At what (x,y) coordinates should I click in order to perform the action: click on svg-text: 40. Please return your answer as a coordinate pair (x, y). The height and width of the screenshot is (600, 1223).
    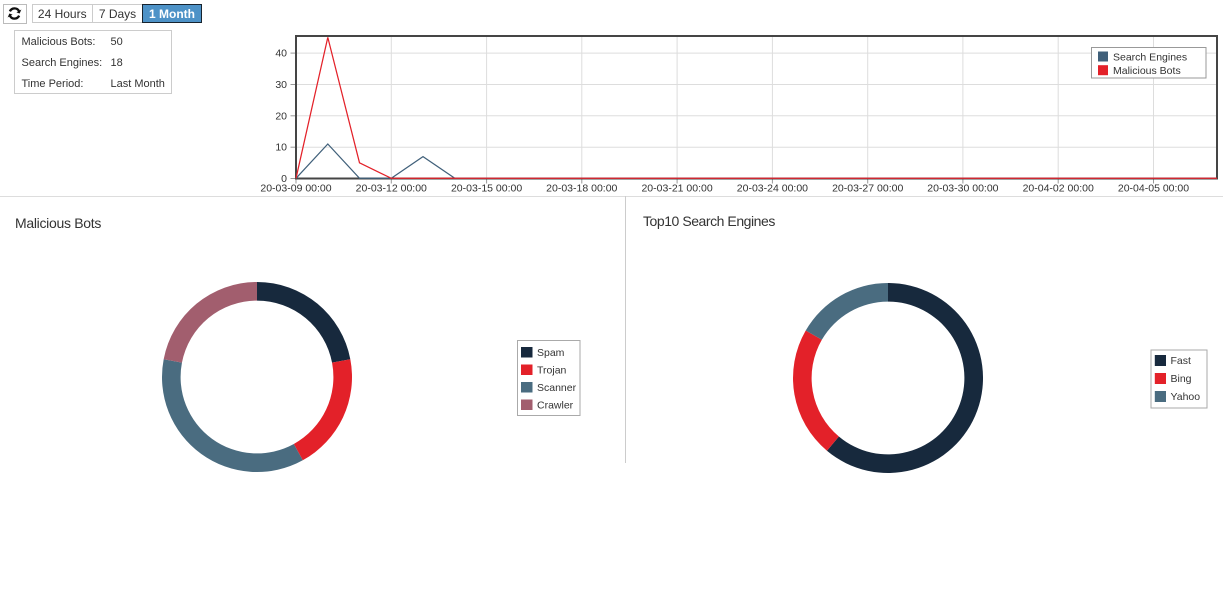
    Looking at the image, I should click on (281, 54).